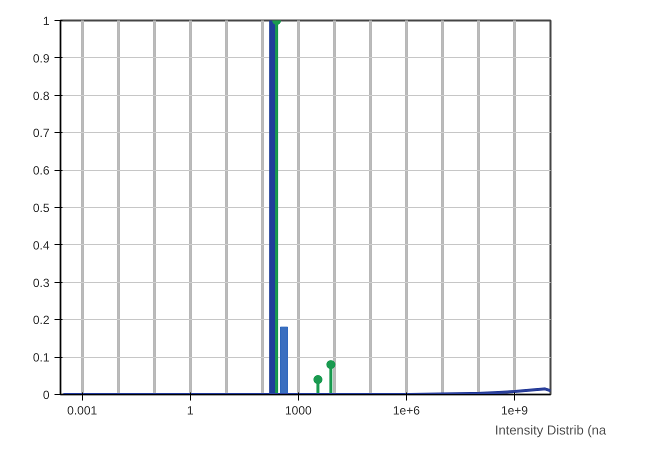 This screenshot has height=458, width=660. Describe the element at coordinates (41, 357) in the screenshot. I see `y-tick-label: 0.1` at that location.